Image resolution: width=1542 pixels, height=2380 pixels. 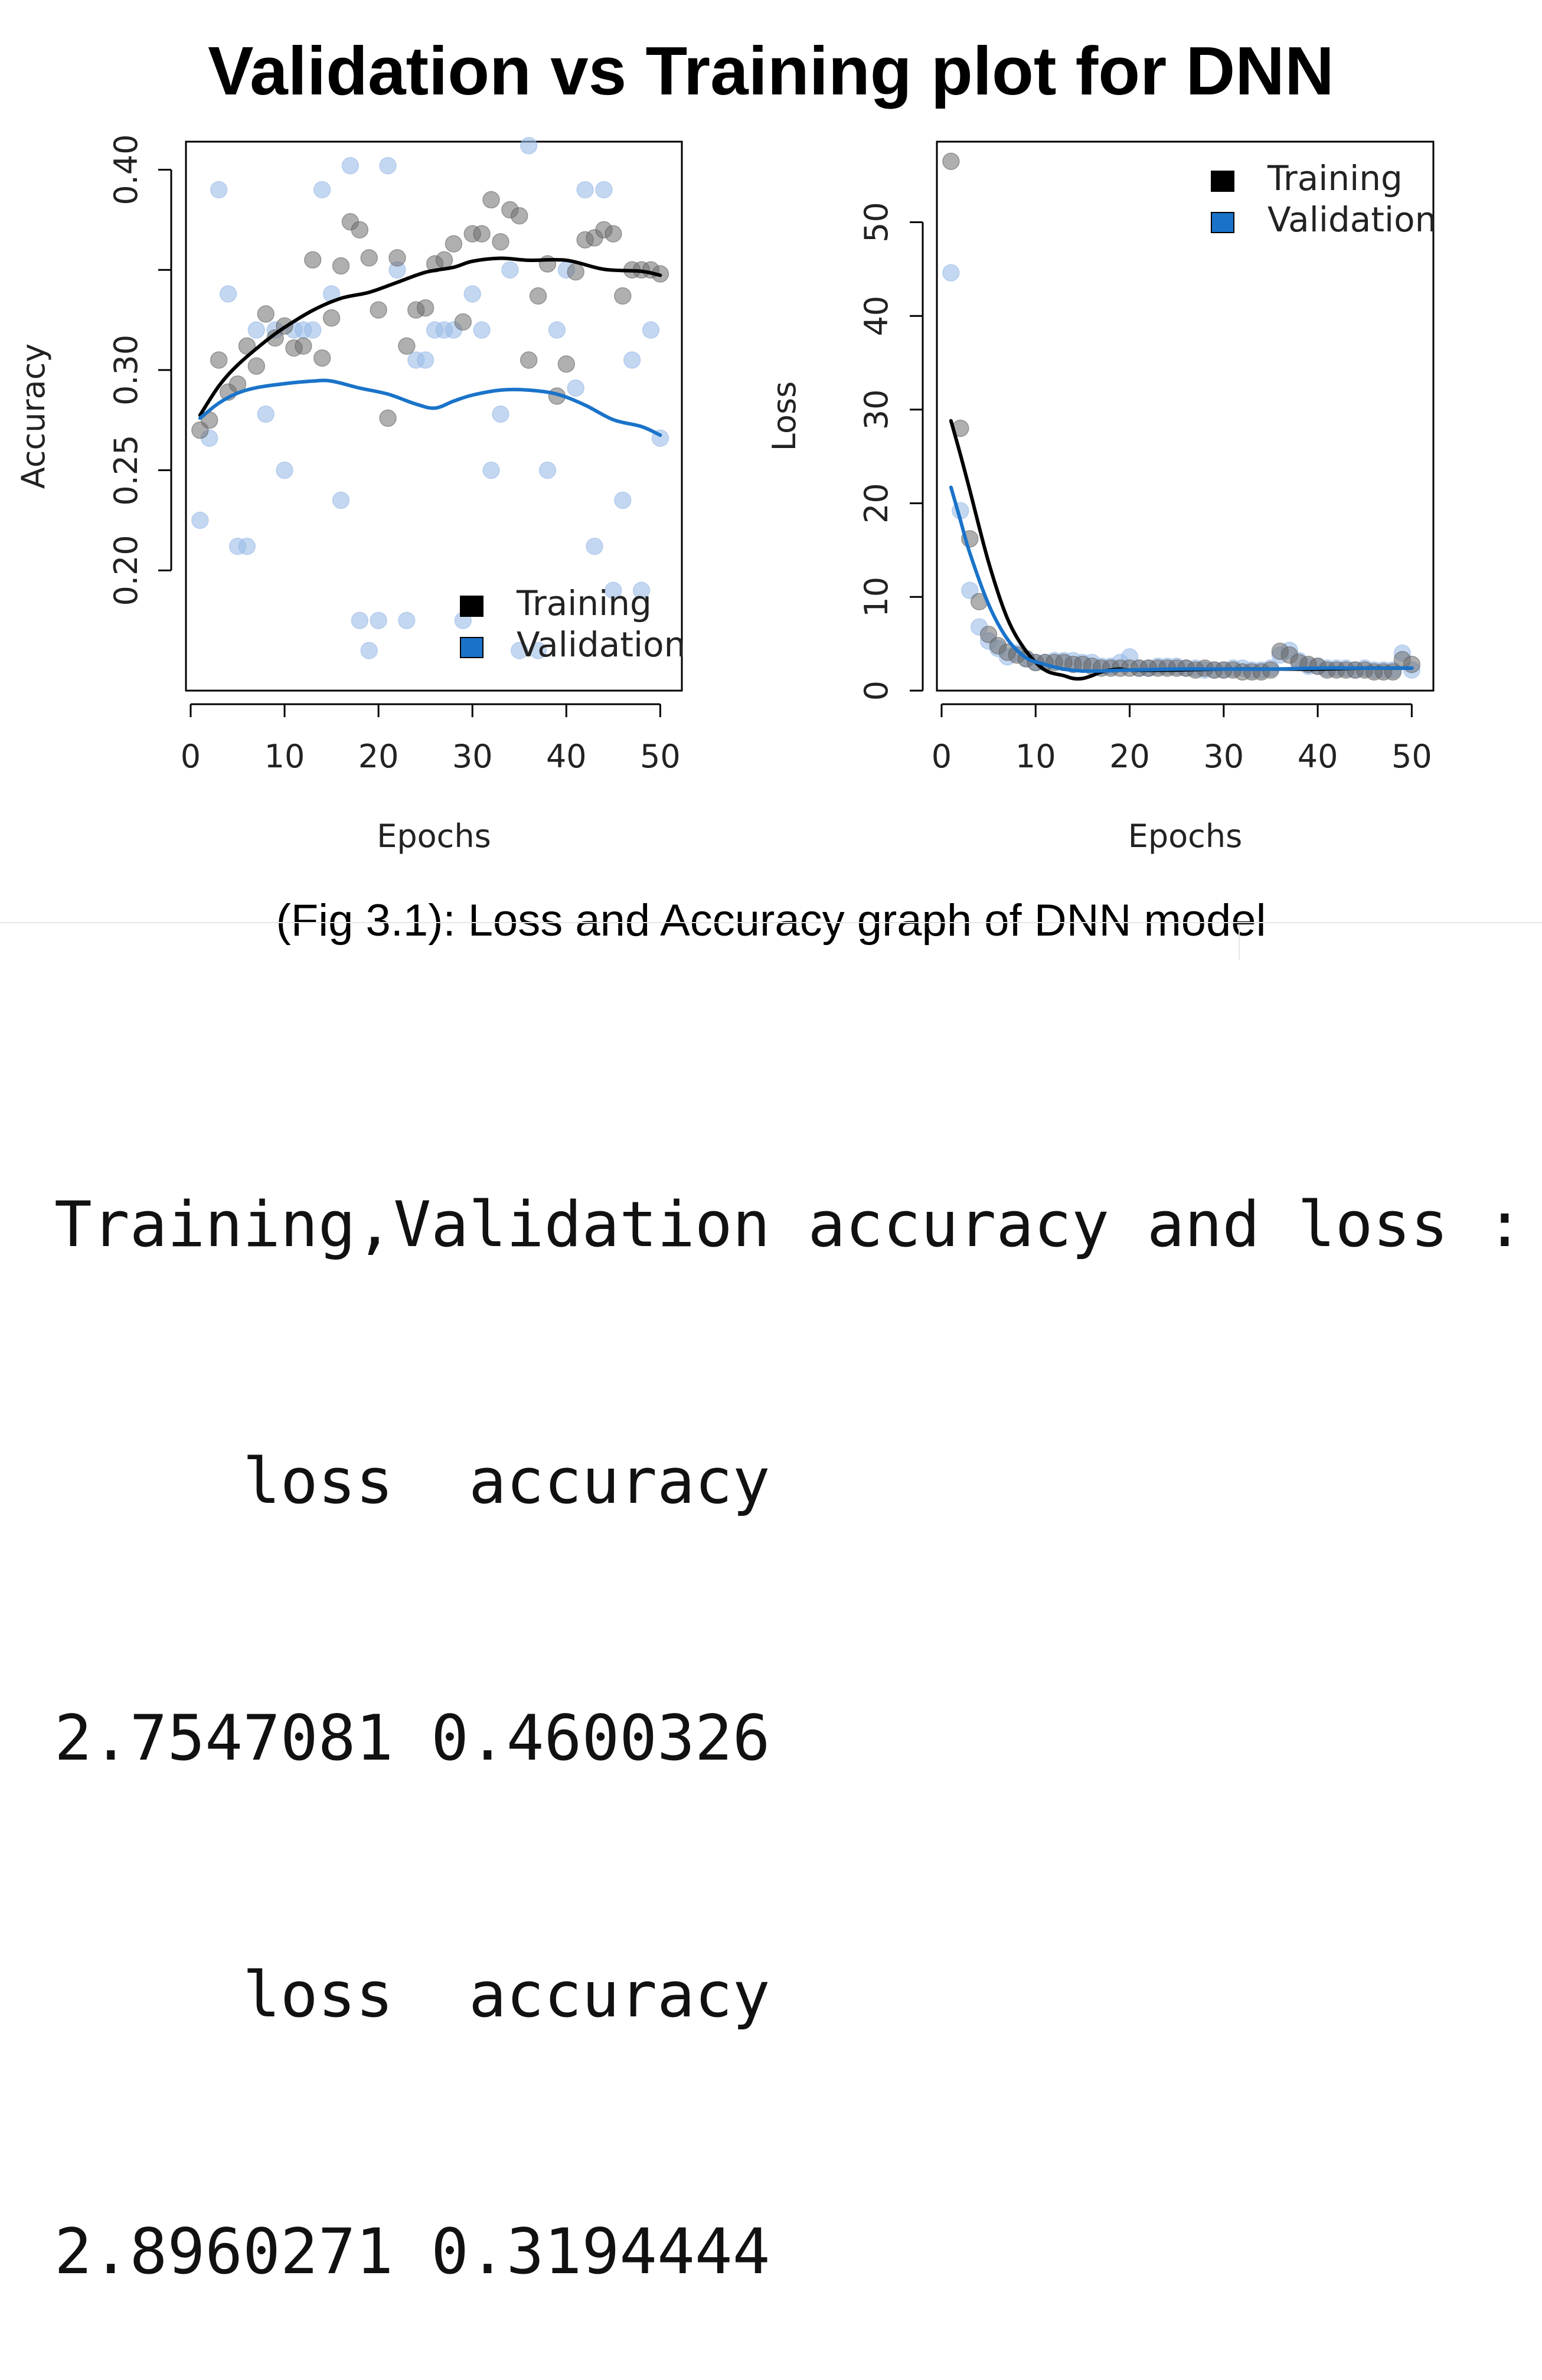 I want to click on y-tick-label: 0.40, so click(x=126, y=169).